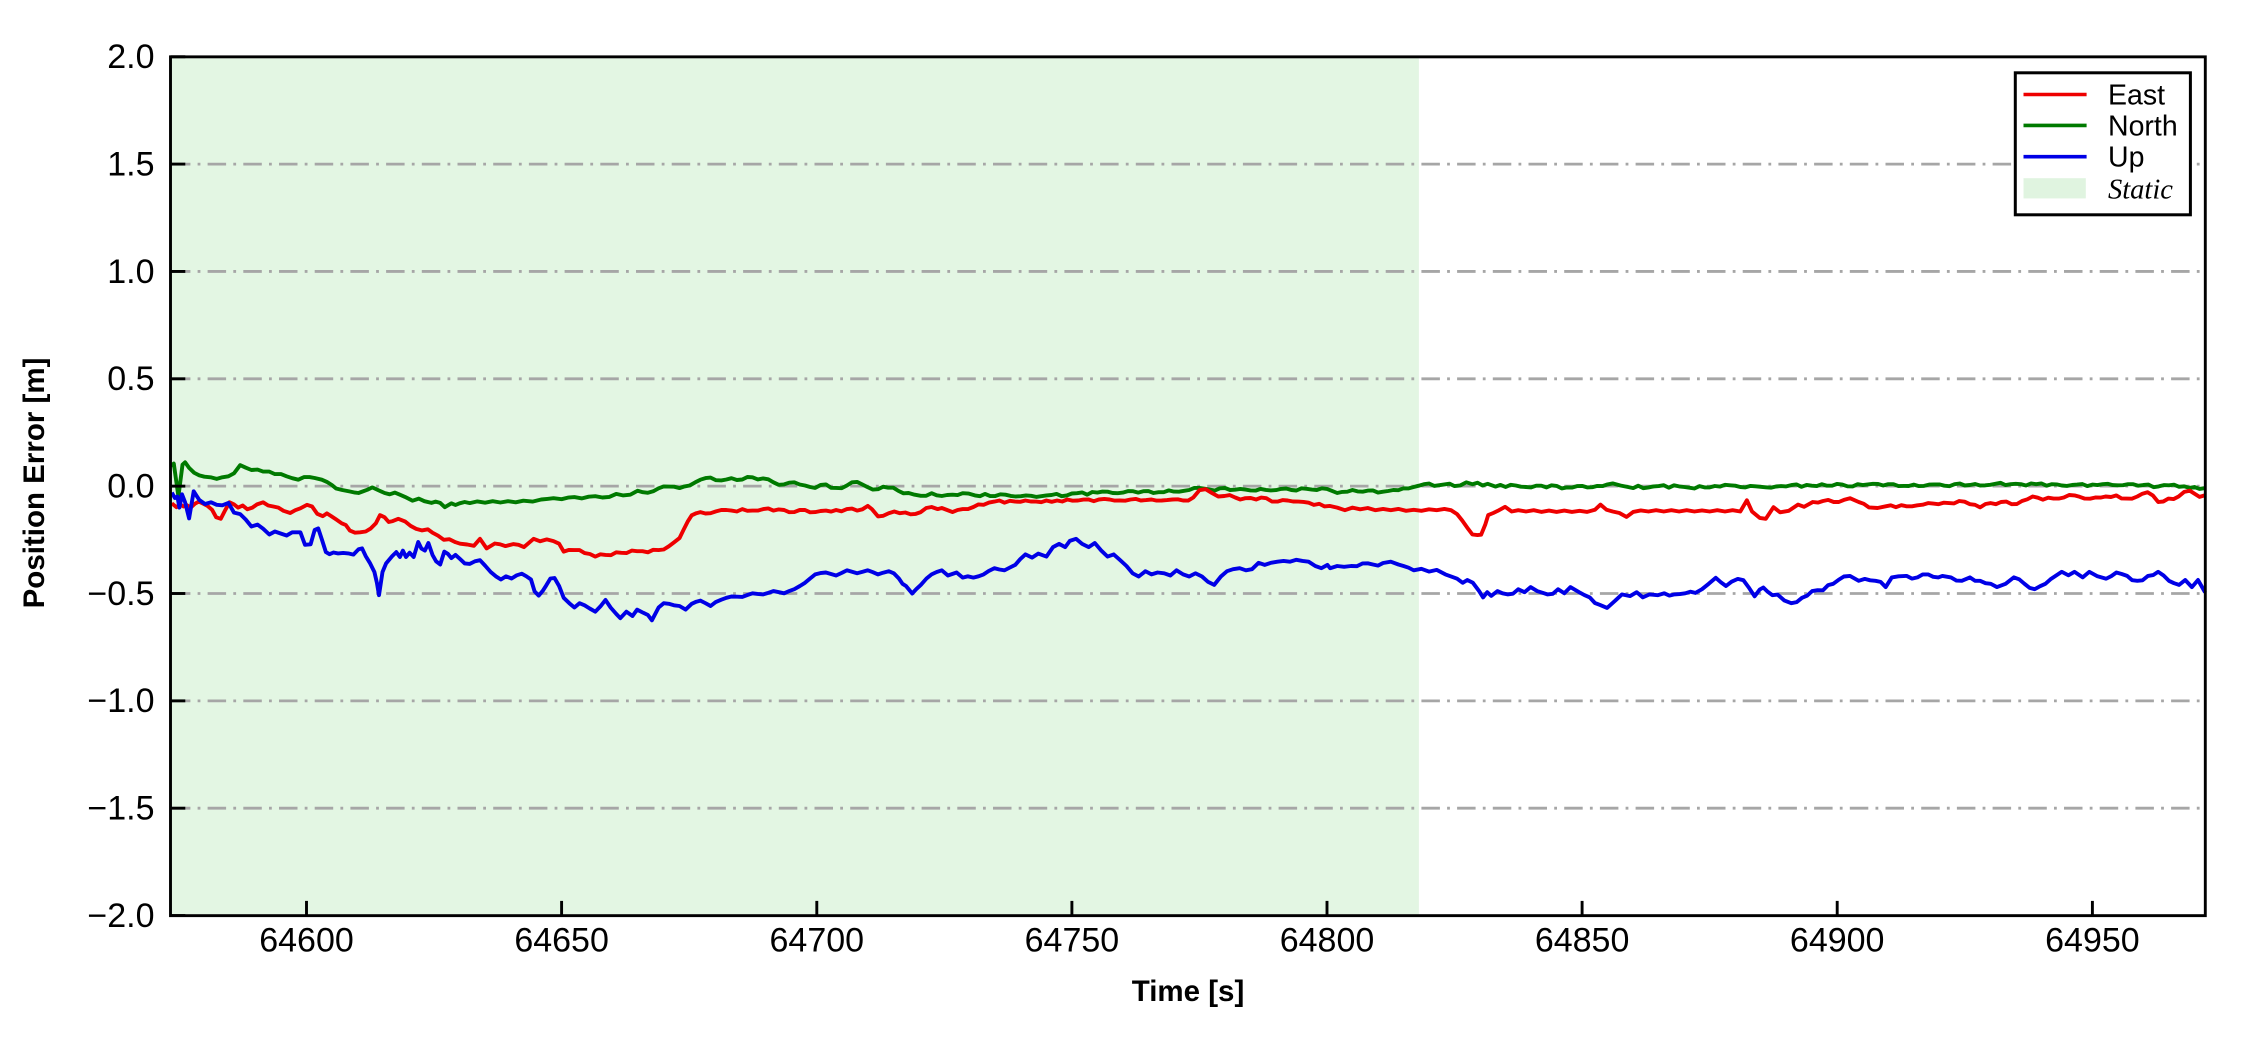 This screenshot has width=2250, height=1050. I want to click on svg-text: −1.0, so click(120, 701).